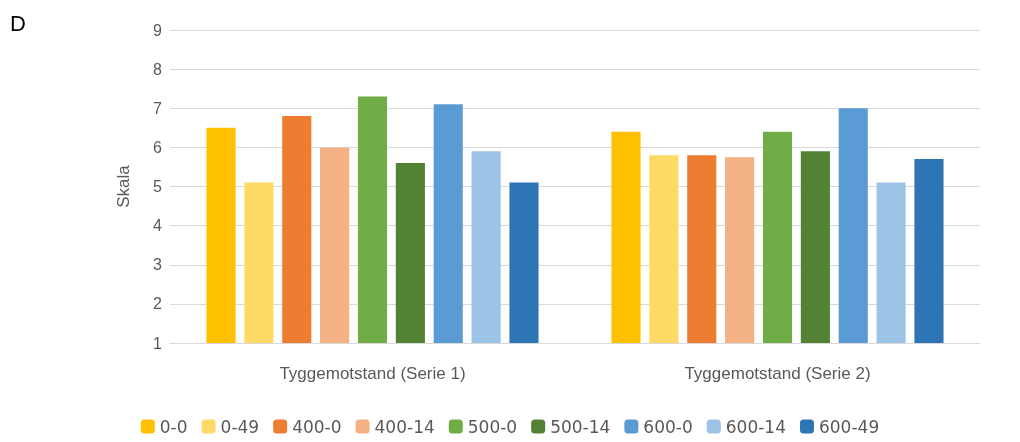  I want to click on y-axis-title: Skala, so click(123, 186).